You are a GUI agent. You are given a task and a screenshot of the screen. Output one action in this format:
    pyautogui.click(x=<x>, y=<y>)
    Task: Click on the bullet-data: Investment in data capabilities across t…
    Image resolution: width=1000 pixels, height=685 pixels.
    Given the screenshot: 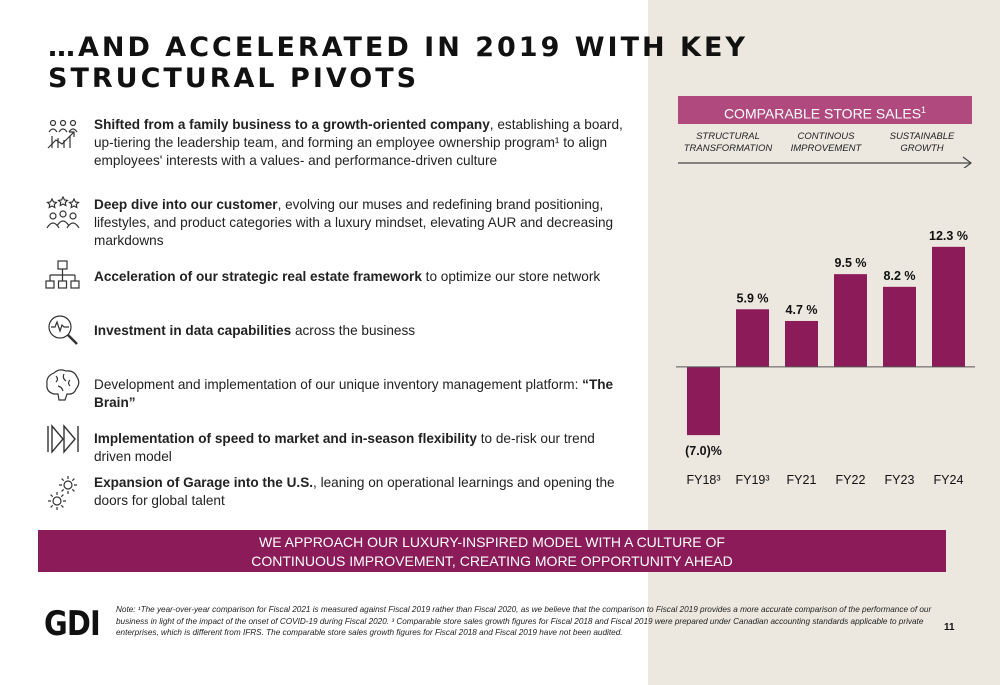 What is the action you would take?
    pyautogui.click(x=344, y=331)
    